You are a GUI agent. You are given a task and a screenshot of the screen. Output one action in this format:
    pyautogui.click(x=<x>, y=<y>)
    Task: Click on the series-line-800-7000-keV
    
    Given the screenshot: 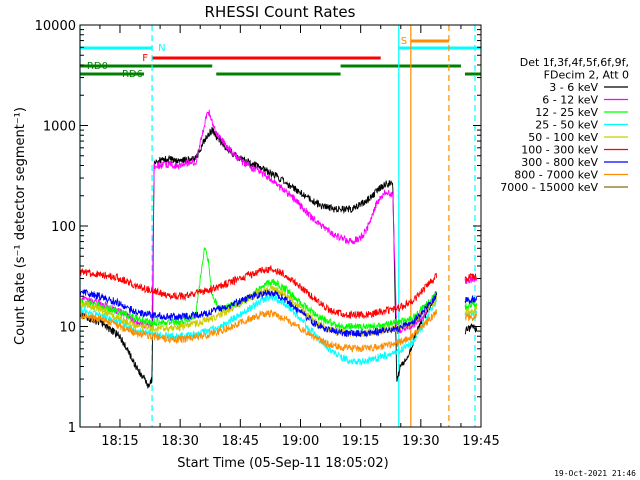 What is the action you would take?
    pyautogui.click(x=278, y=331)
    